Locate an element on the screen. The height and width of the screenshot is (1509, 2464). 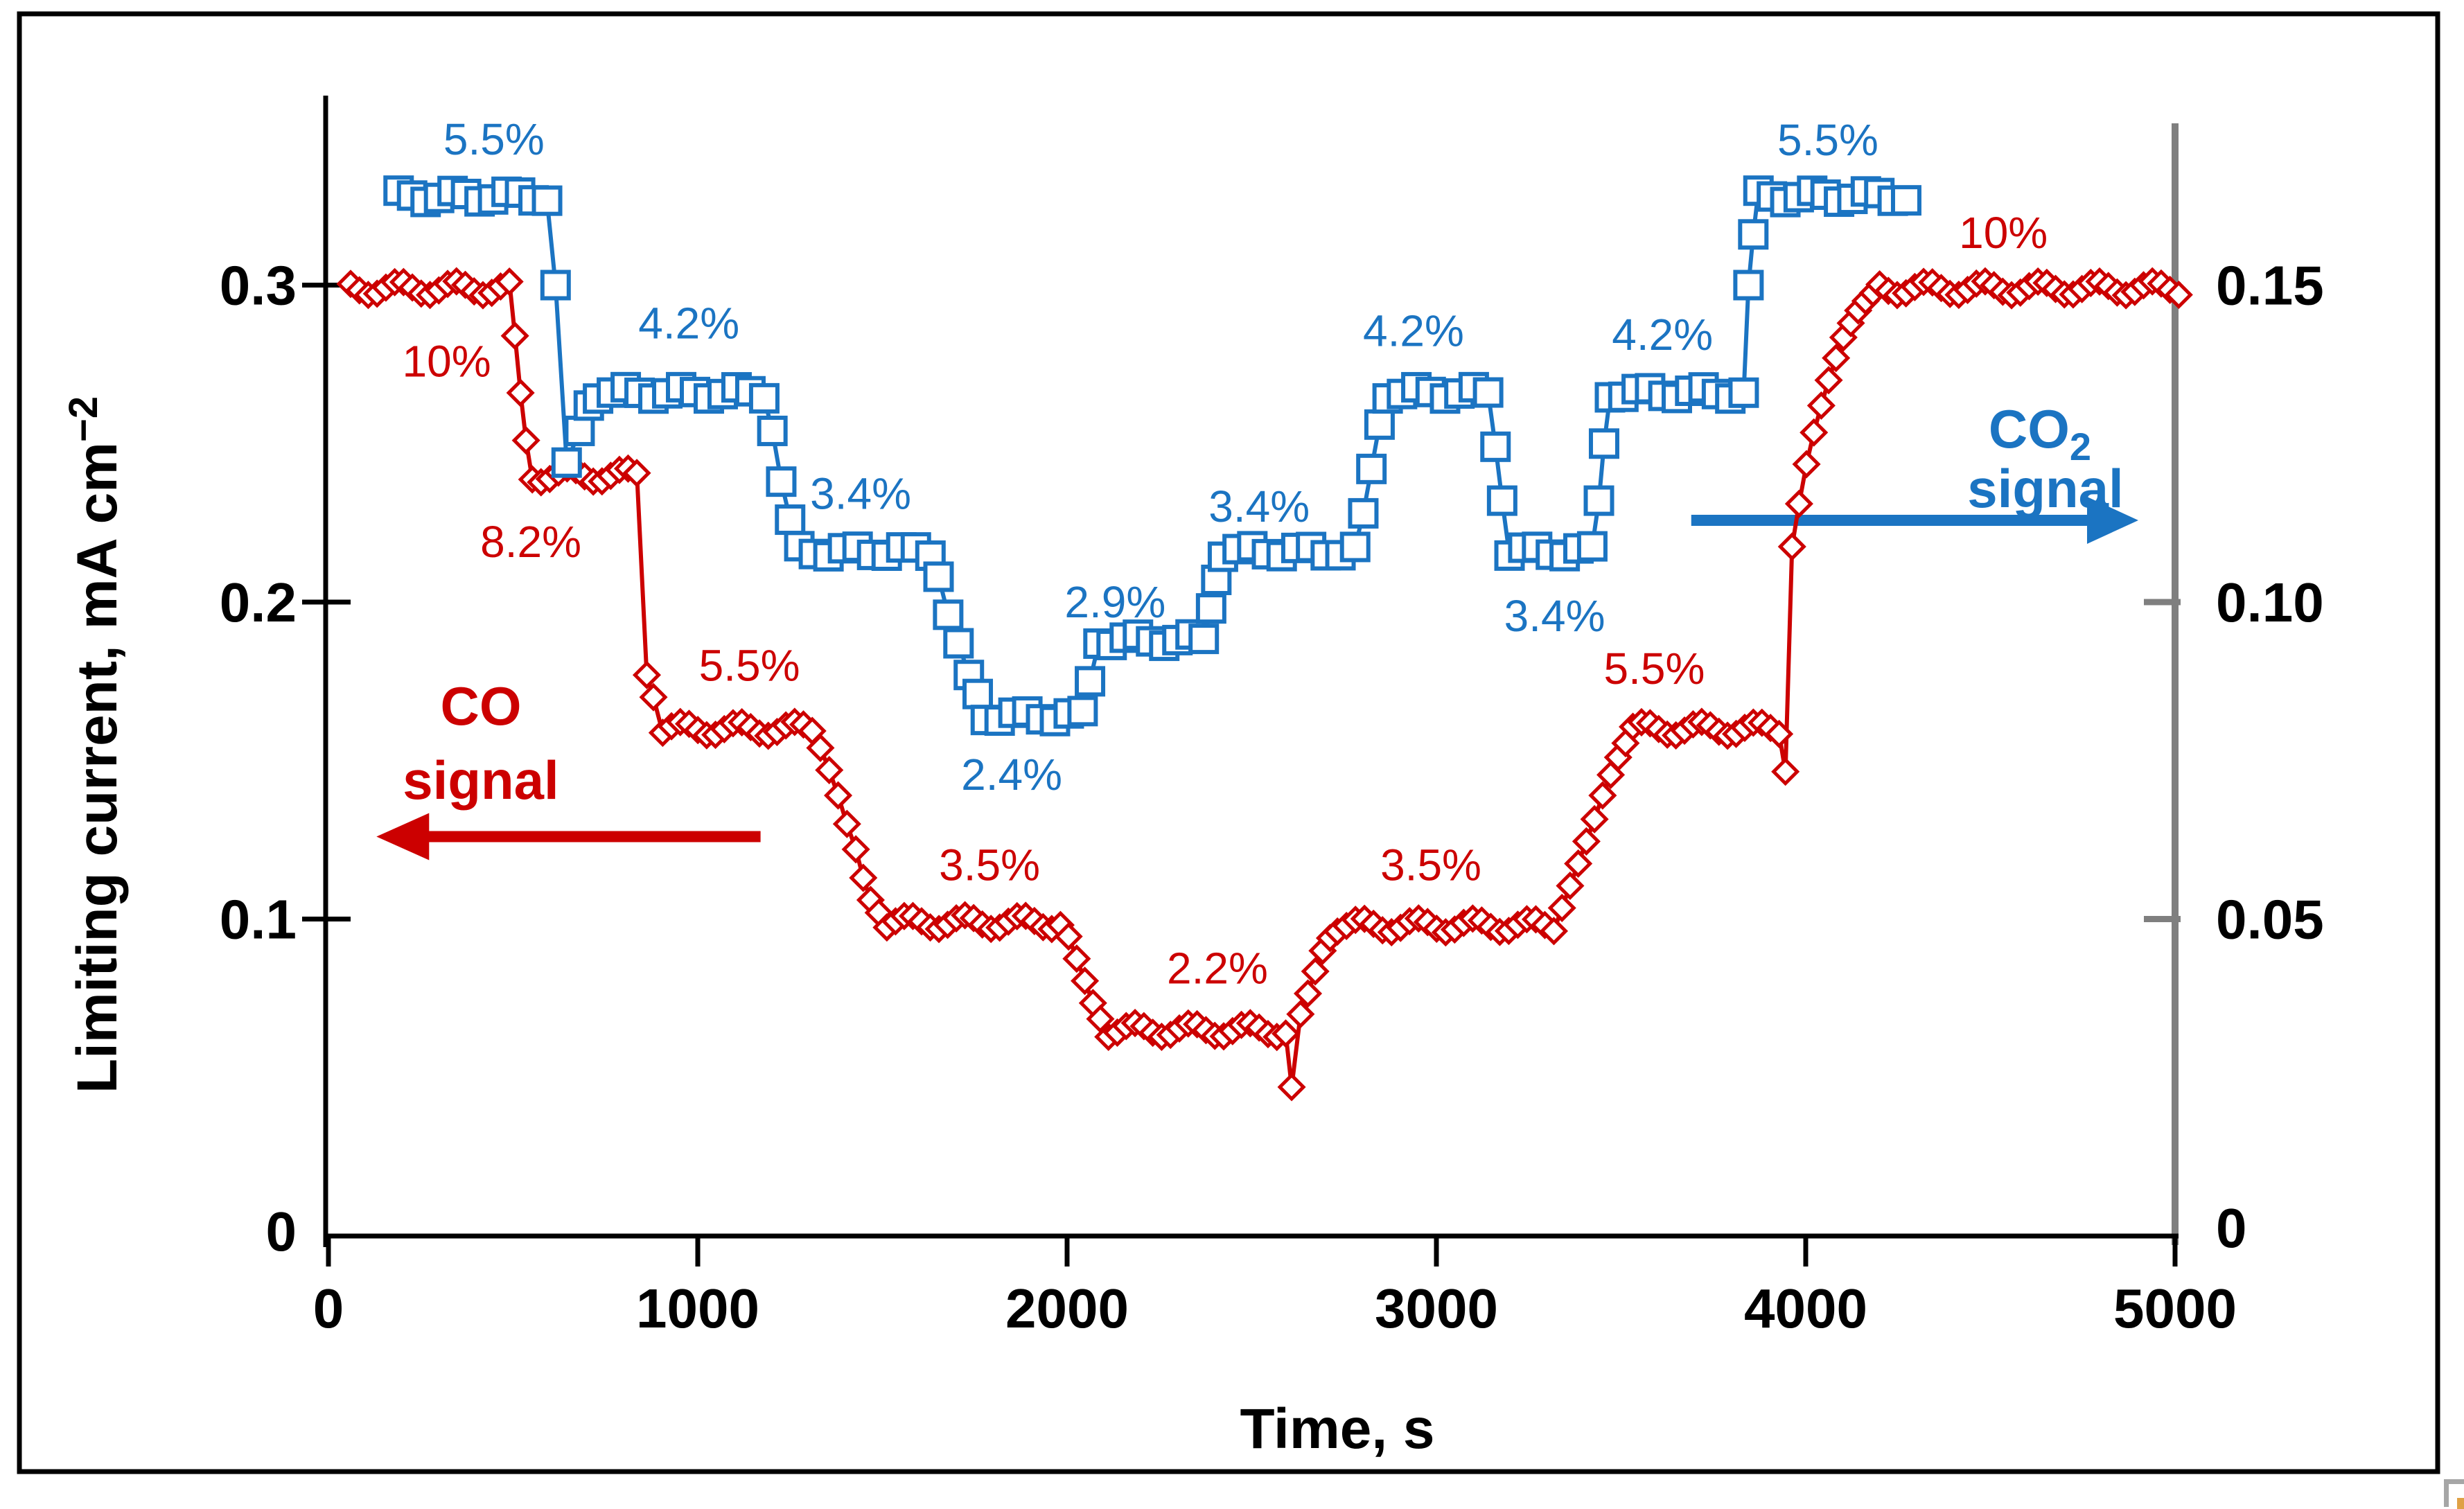
y-left-tick-label: 0.2 is located at coordinates (258, 602).